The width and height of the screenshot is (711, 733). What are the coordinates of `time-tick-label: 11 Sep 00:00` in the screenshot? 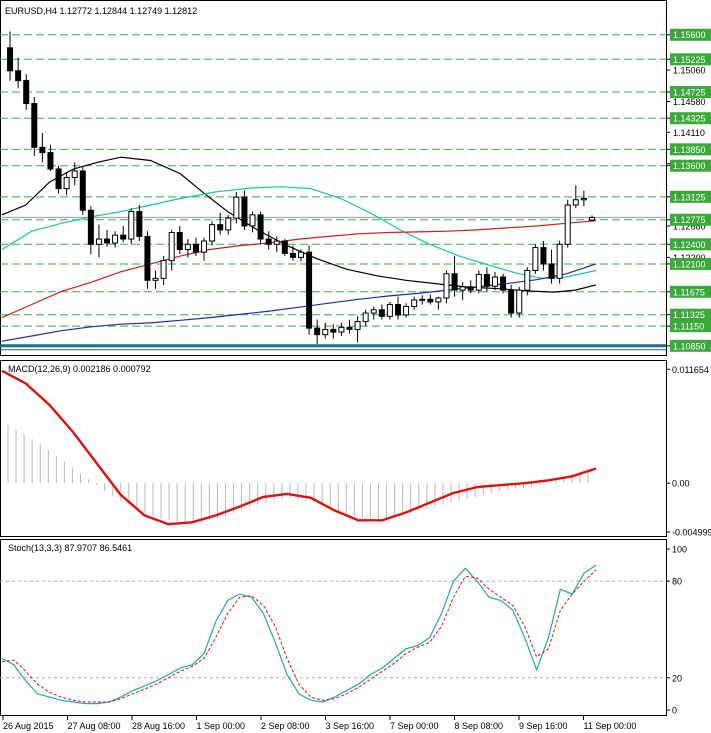 It's located at (610, 726).